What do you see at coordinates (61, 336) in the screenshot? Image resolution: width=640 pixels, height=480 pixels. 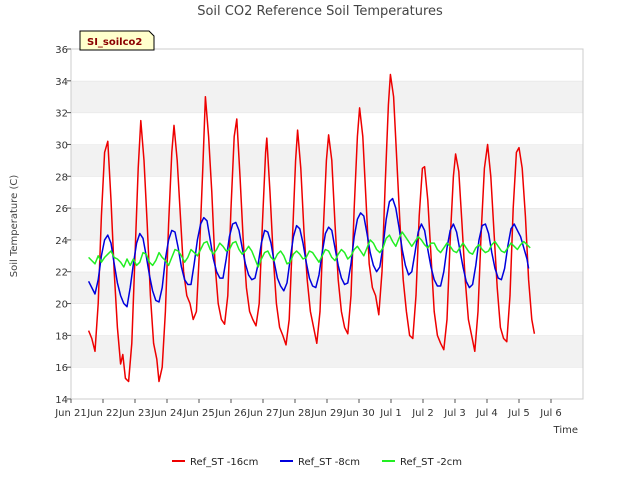 I see `y-tick-label: 18` at bounding box center [61, 336].